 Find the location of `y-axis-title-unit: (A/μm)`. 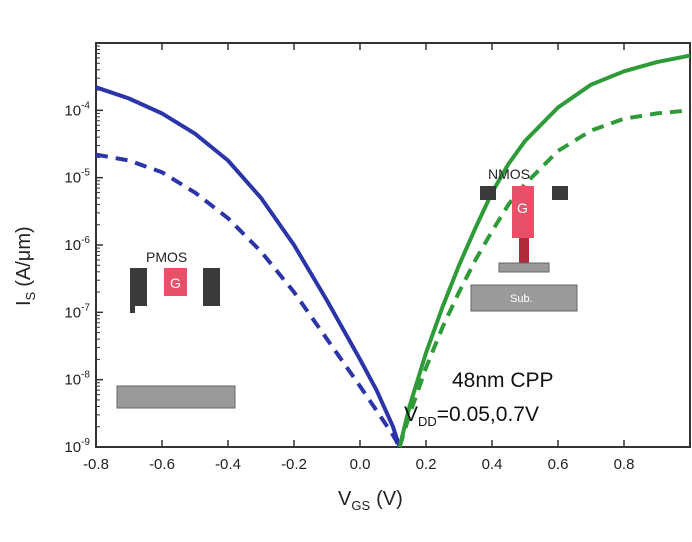

y-axis-title-unit: (A/μm) is located at coordinates (24, 256).